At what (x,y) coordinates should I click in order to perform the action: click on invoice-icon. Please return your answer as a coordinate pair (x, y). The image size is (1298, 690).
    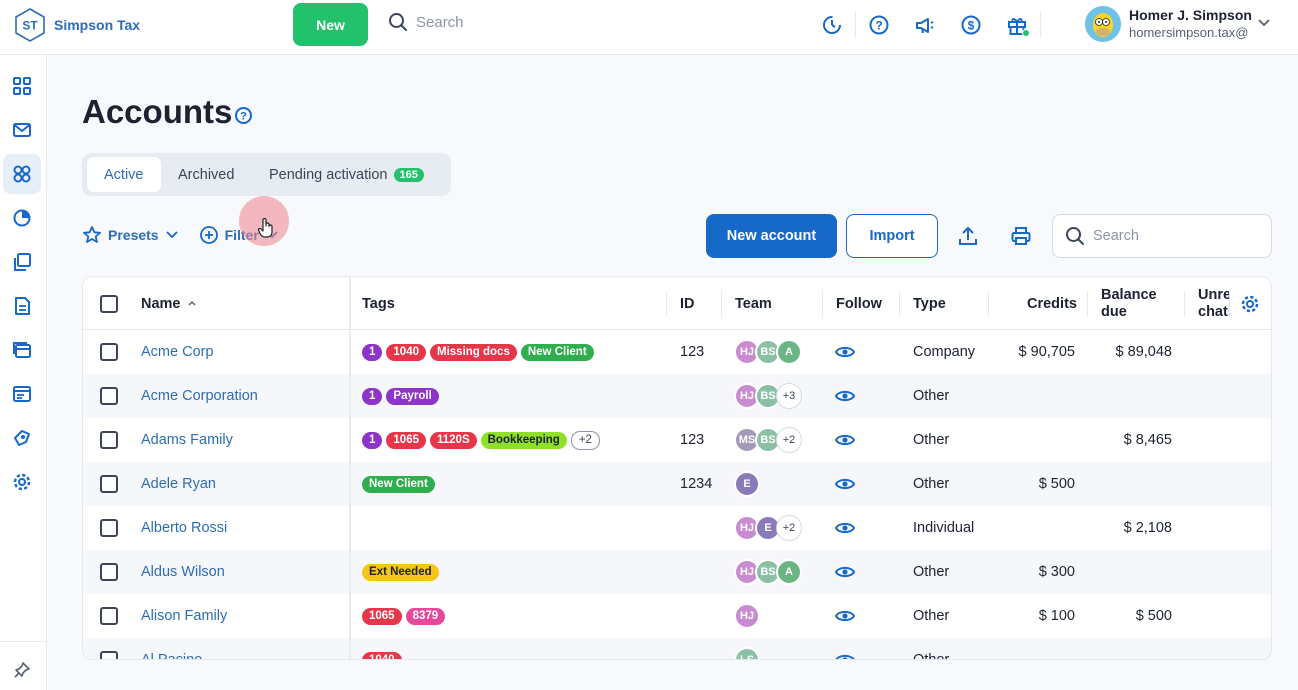
    Looking at the image, I should click on (22, 306).